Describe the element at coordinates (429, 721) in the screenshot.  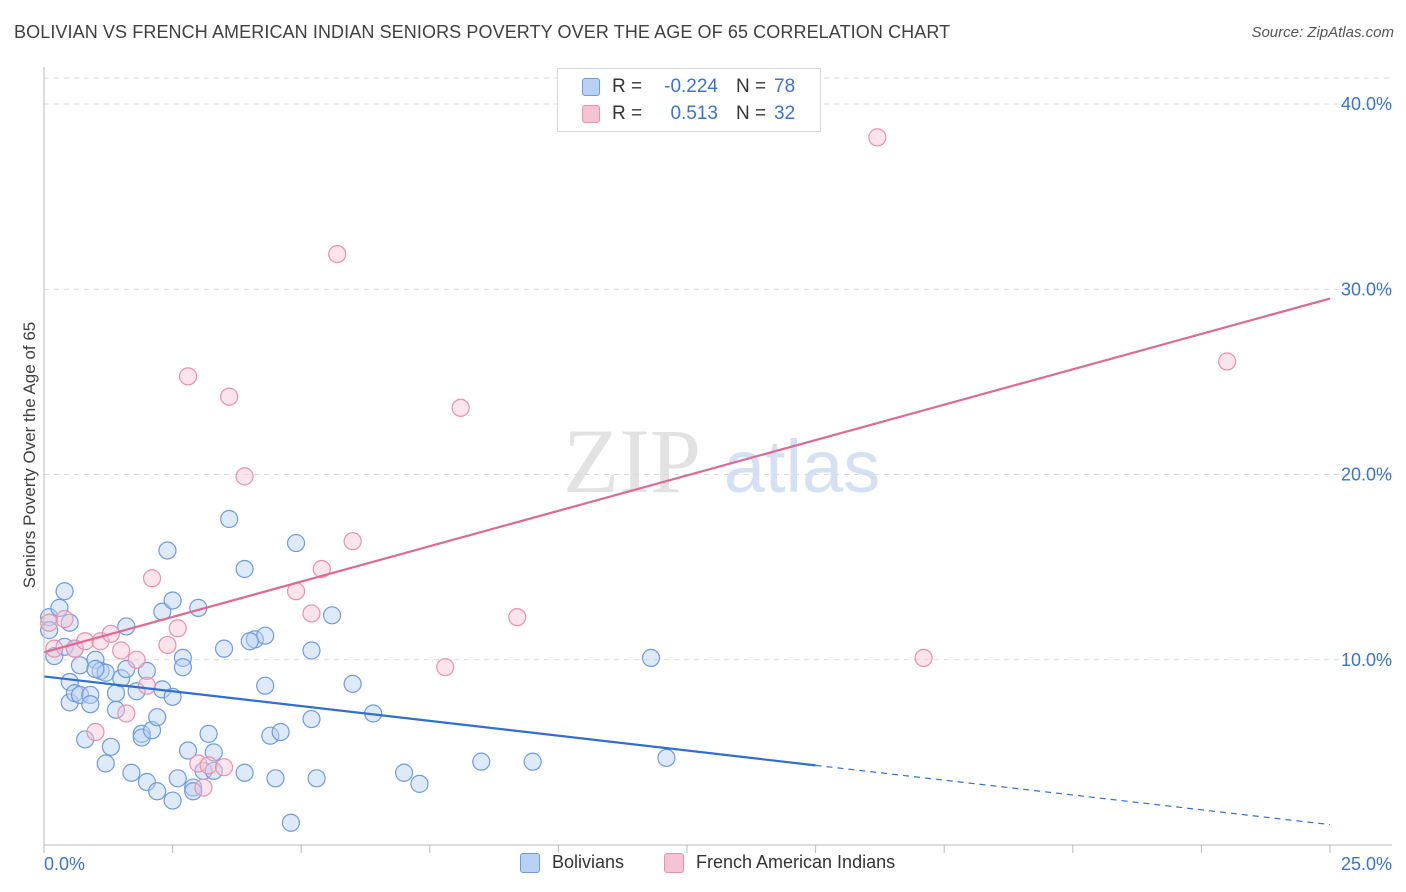
I see `trend-line-bolivians` at that location.